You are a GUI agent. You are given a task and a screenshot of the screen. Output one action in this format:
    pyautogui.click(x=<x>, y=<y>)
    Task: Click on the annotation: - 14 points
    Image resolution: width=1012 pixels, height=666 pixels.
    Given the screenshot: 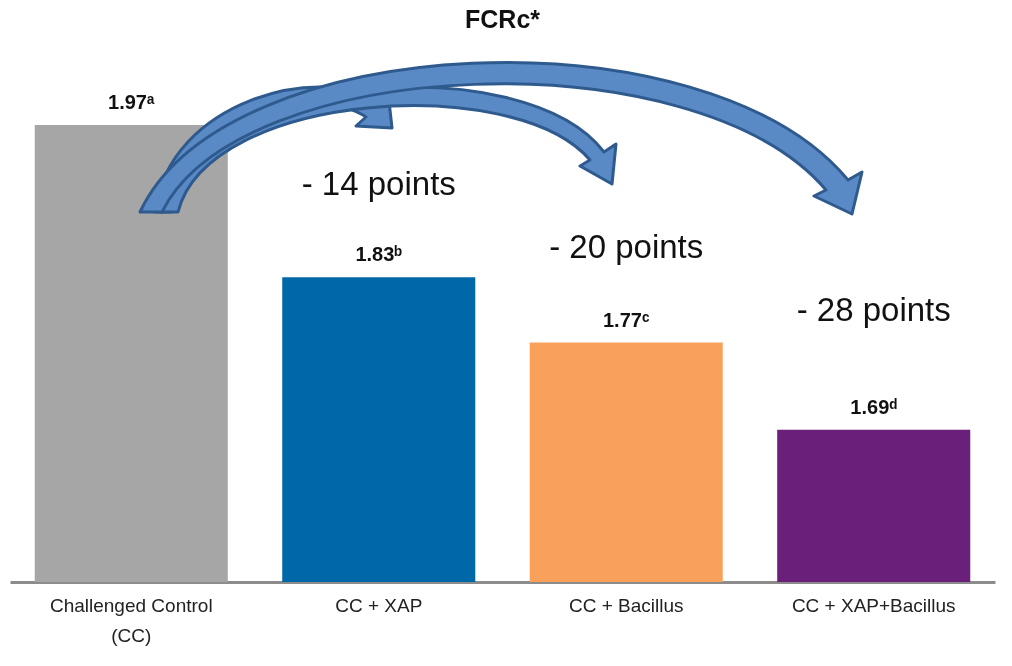 What is the action you would take?
    pyautogui.click(x=378, y=183)
    